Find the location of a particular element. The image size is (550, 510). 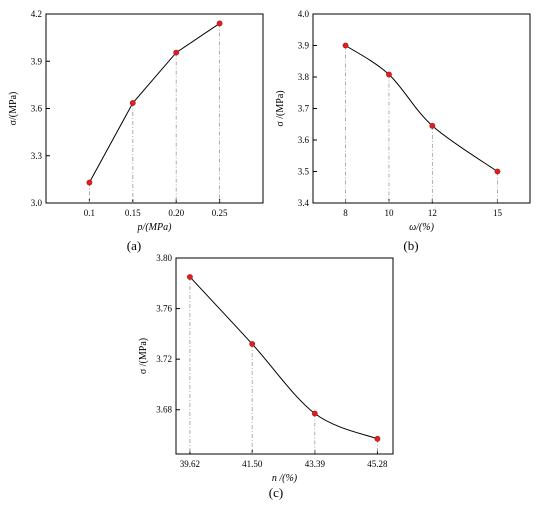

x-tick-label: 0.20 is located at coordinates (176, 213).